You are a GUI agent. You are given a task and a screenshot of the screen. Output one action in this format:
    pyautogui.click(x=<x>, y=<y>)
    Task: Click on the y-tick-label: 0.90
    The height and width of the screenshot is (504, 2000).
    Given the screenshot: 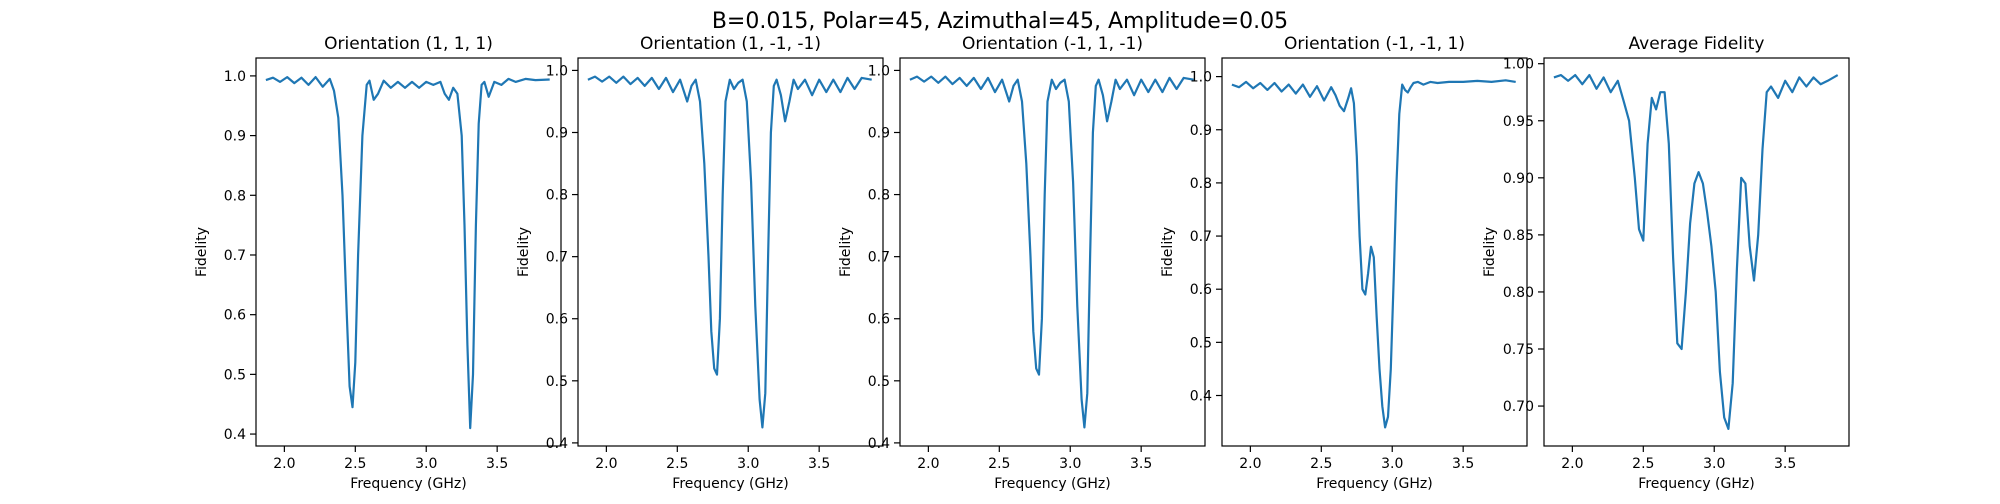 What is the action you would take?
    pyautogui.click(x=1518, y=179)
    